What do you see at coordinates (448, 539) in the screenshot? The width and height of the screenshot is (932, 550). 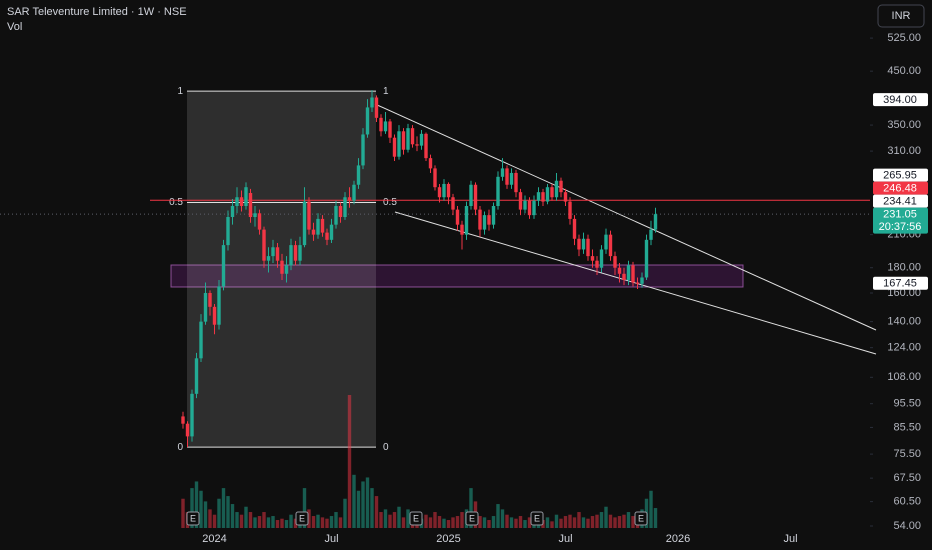 I see `x-tick-label: 2025` at bounding box center [448, 539].